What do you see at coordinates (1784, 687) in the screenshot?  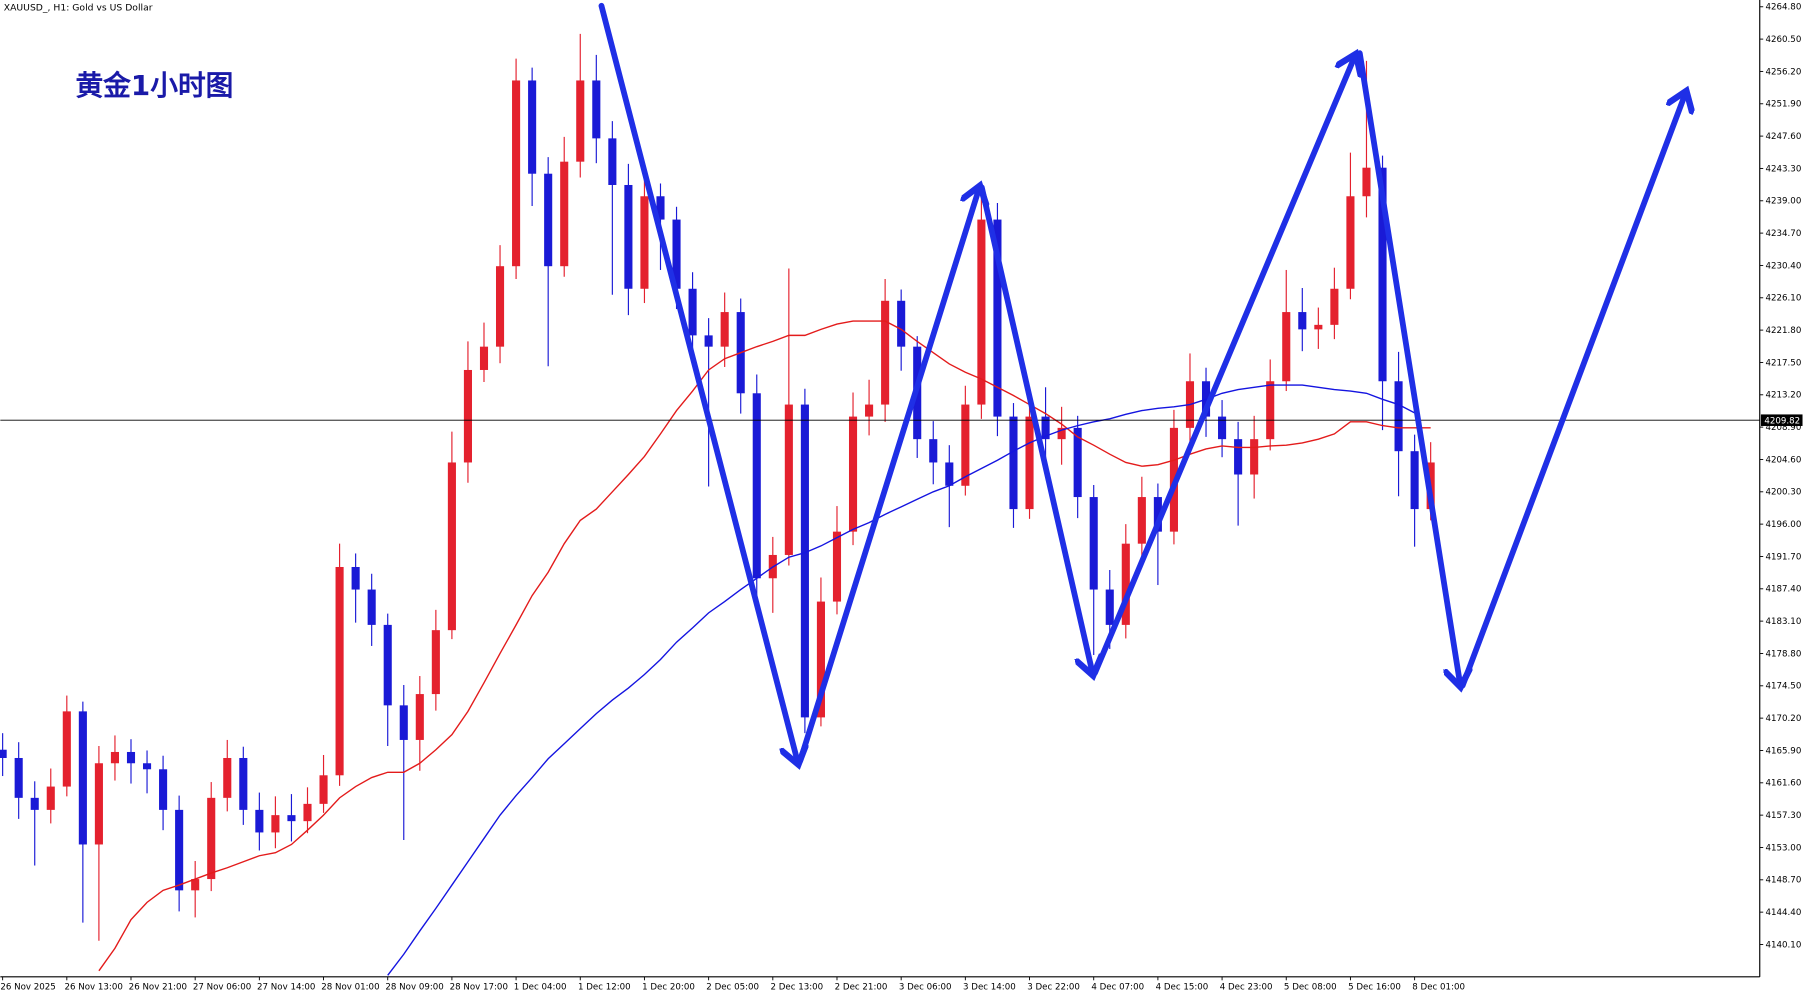 I see `y-tick-label: 4174.50` at bounding box center [1784, 687].